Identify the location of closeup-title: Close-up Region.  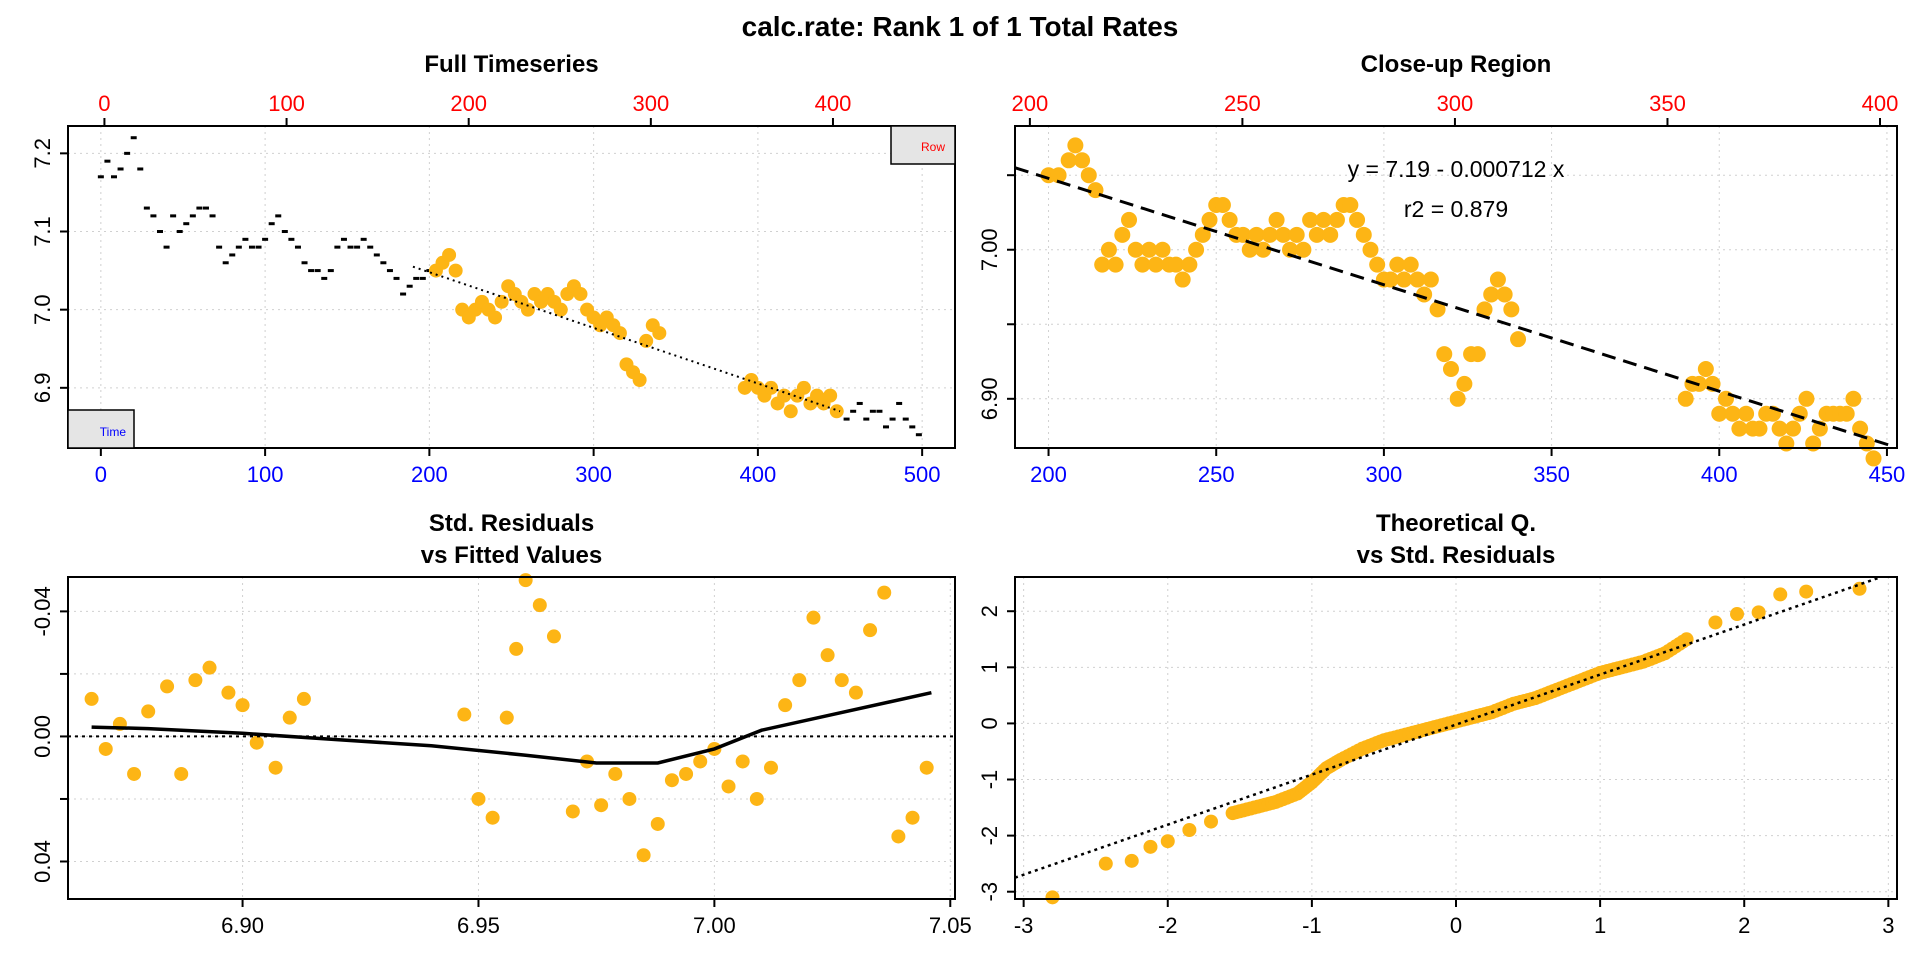
(1456, 64).